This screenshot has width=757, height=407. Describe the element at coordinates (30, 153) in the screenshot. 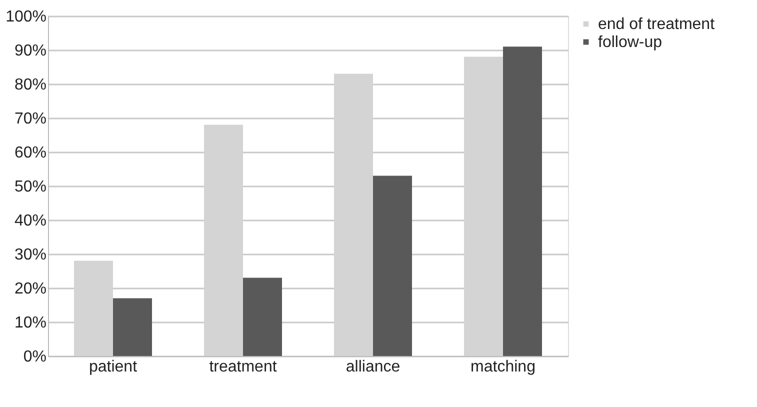

I see `y-tick-label: 60%` at that location.